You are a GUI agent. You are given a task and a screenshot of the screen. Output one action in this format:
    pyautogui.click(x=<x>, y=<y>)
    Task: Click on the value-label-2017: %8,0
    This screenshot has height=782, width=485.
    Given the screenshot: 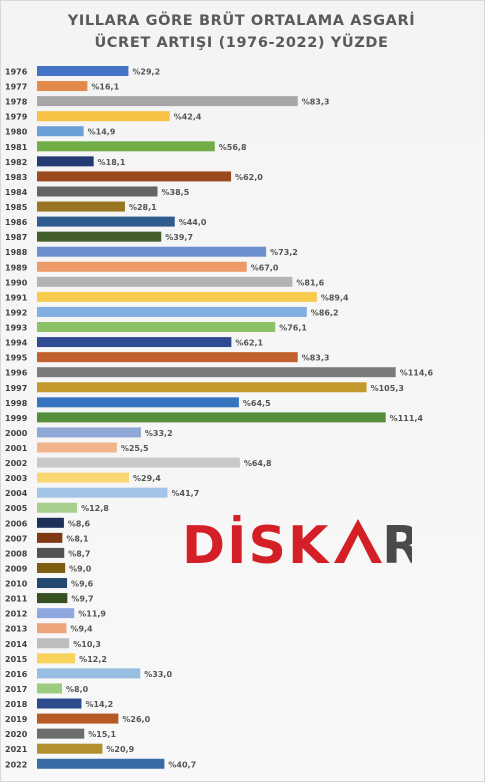 What is the action you would take?
    pyautogui.click(x=77, y=689)
    